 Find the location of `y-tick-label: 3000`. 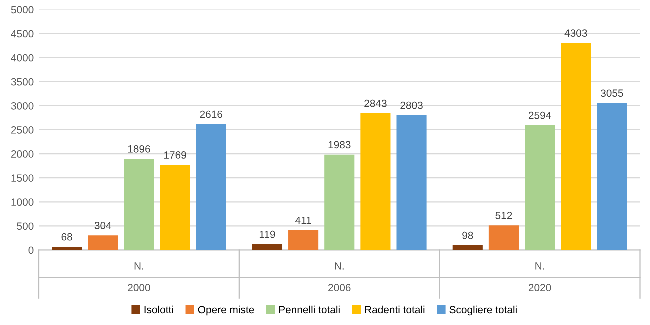

y-tick-label: 3000 is located at coordinates (22, 106).